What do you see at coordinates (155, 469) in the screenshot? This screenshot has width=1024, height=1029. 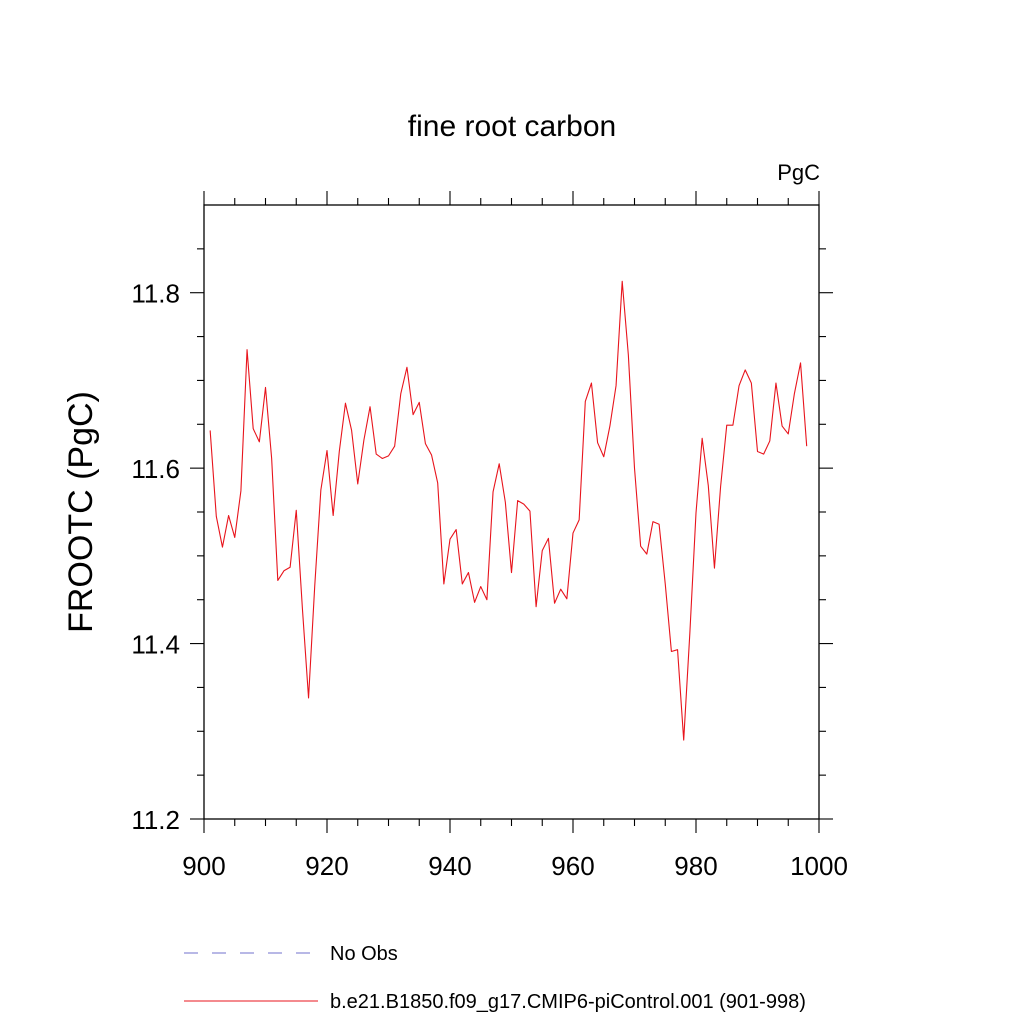 I see `y-tick-label: 11.6` at bounding box center [155, 469].